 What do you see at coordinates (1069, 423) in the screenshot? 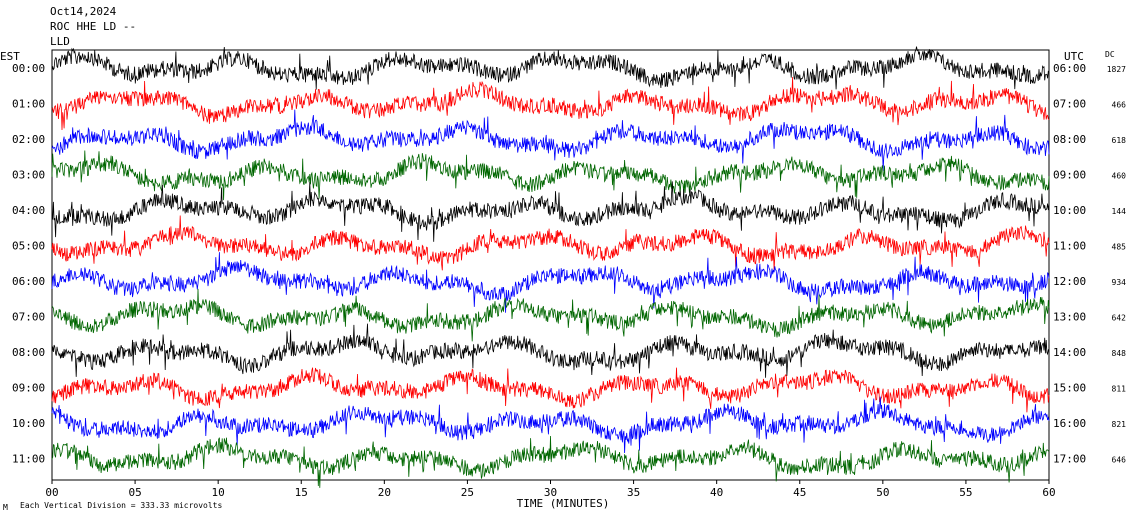
I see `utc-tick-label: 16:00` at bounding box center [1069, 423].